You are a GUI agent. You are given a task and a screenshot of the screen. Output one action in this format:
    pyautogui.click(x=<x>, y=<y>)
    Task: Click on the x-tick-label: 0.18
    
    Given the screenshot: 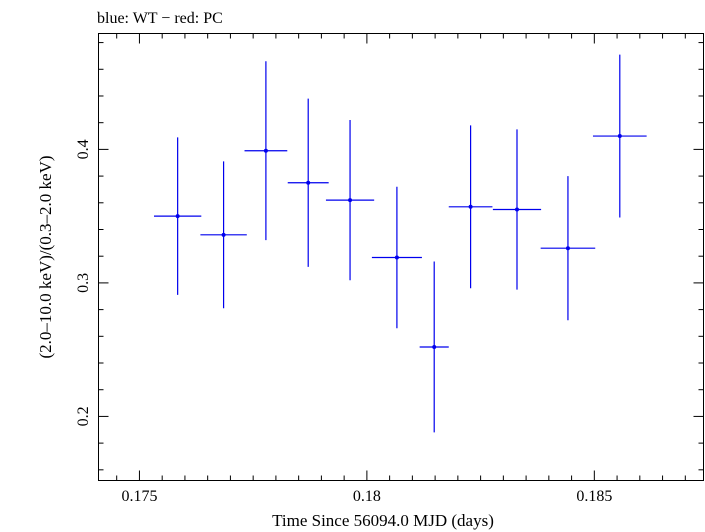 What is the action you would take?
    pyautogui.click(x=367, y=496)
    